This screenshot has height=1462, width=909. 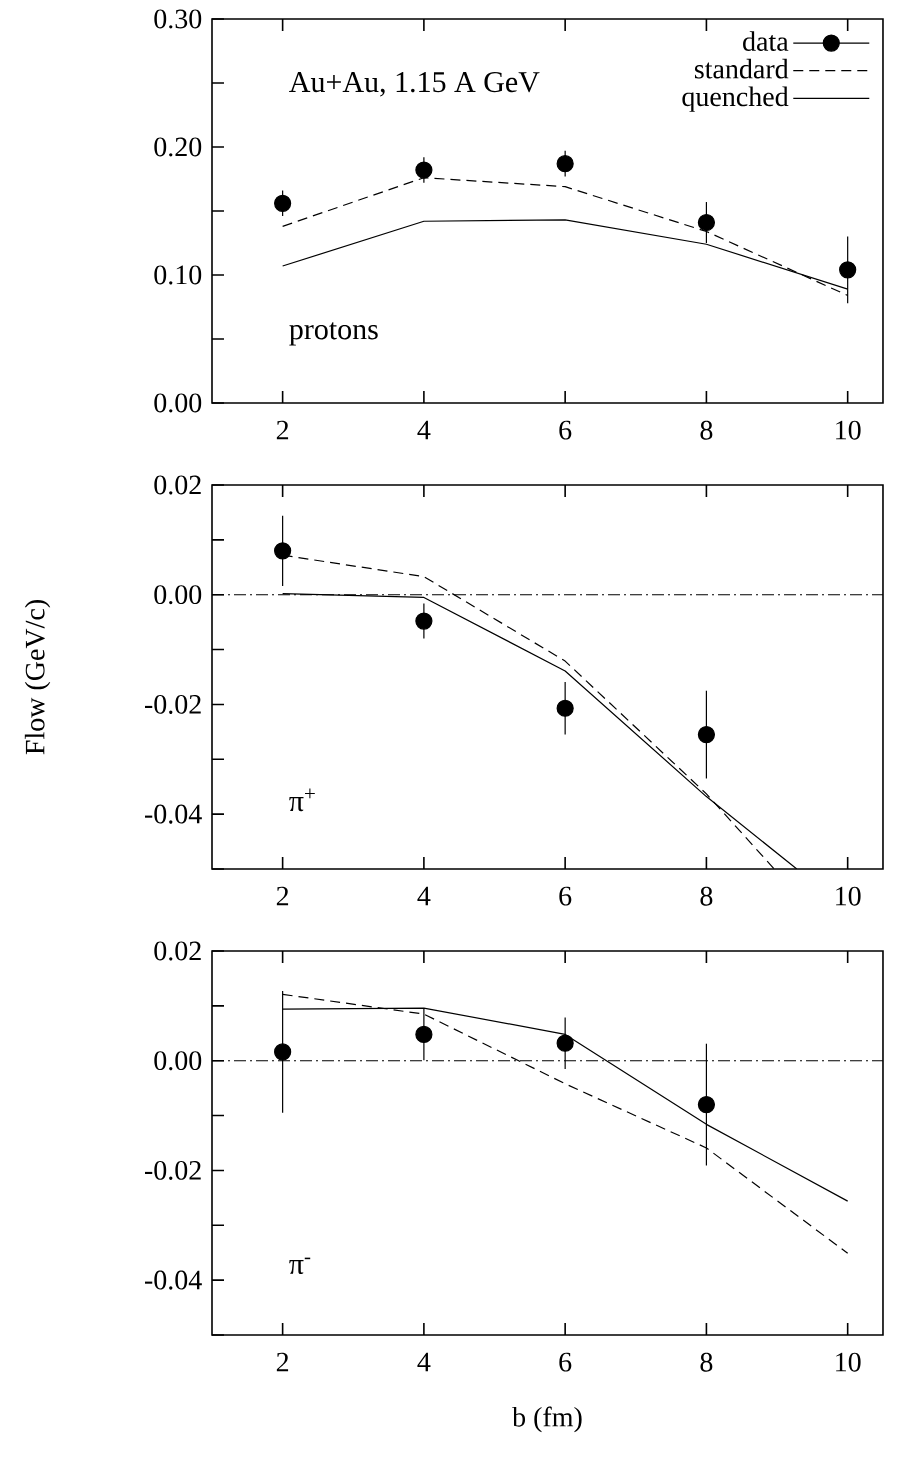 I want to click on annotation: π$^{+}$, so click(x=302, y=800).